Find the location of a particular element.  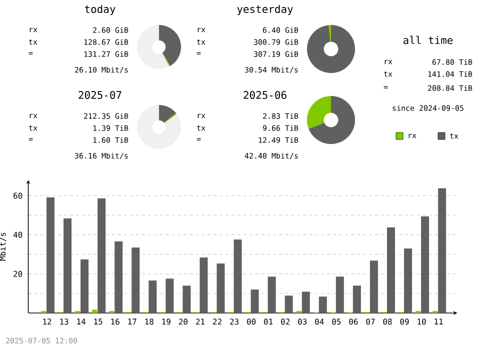

text: all time is located at coordinates (428, 40).